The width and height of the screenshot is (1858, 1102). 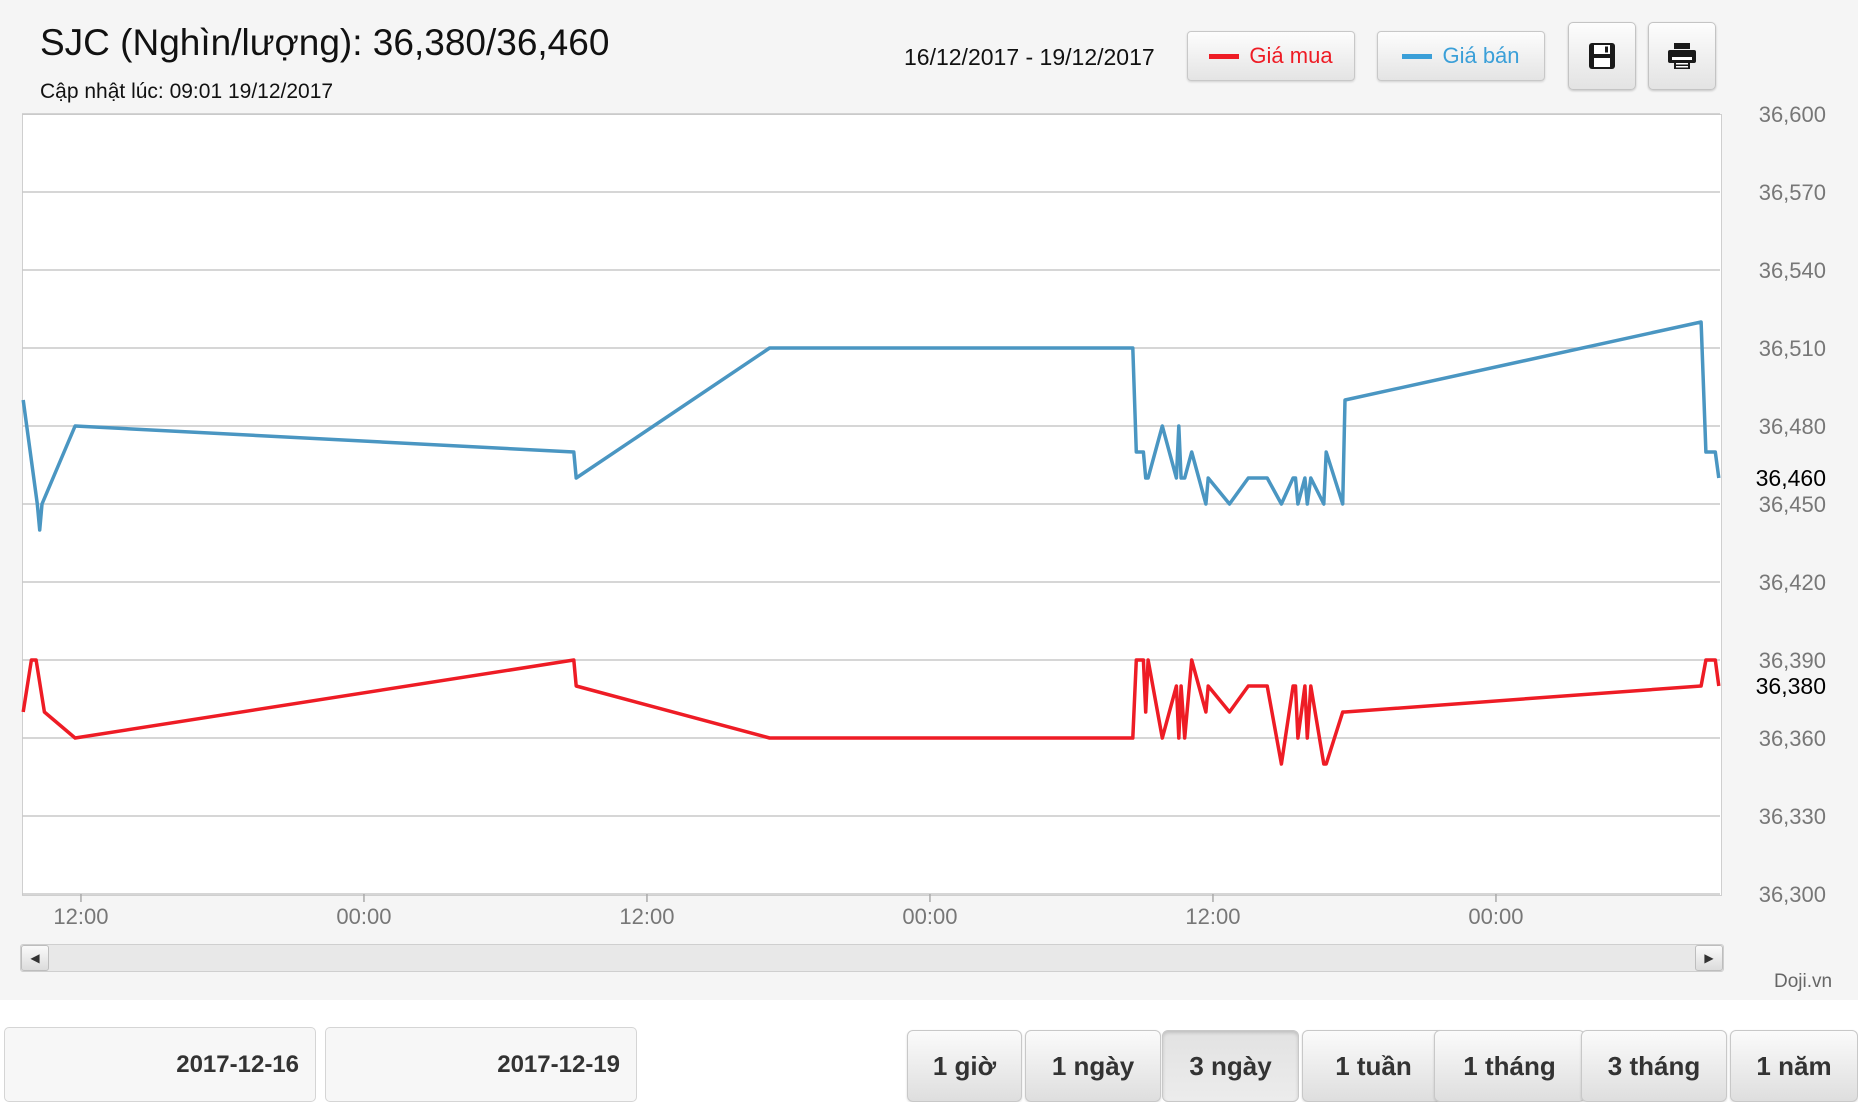 What do you see at coordinates (1291, 55) in the screenshot?
I see `legend-buy-label: Giá mua` at bounding box center [1291, 55].